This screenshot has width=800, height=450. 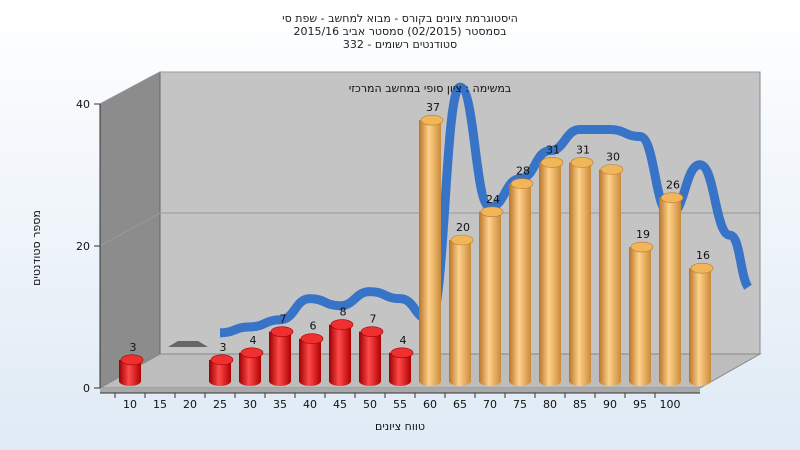 I want to click on bar-value-label: 16, so click(x=703, y=255).